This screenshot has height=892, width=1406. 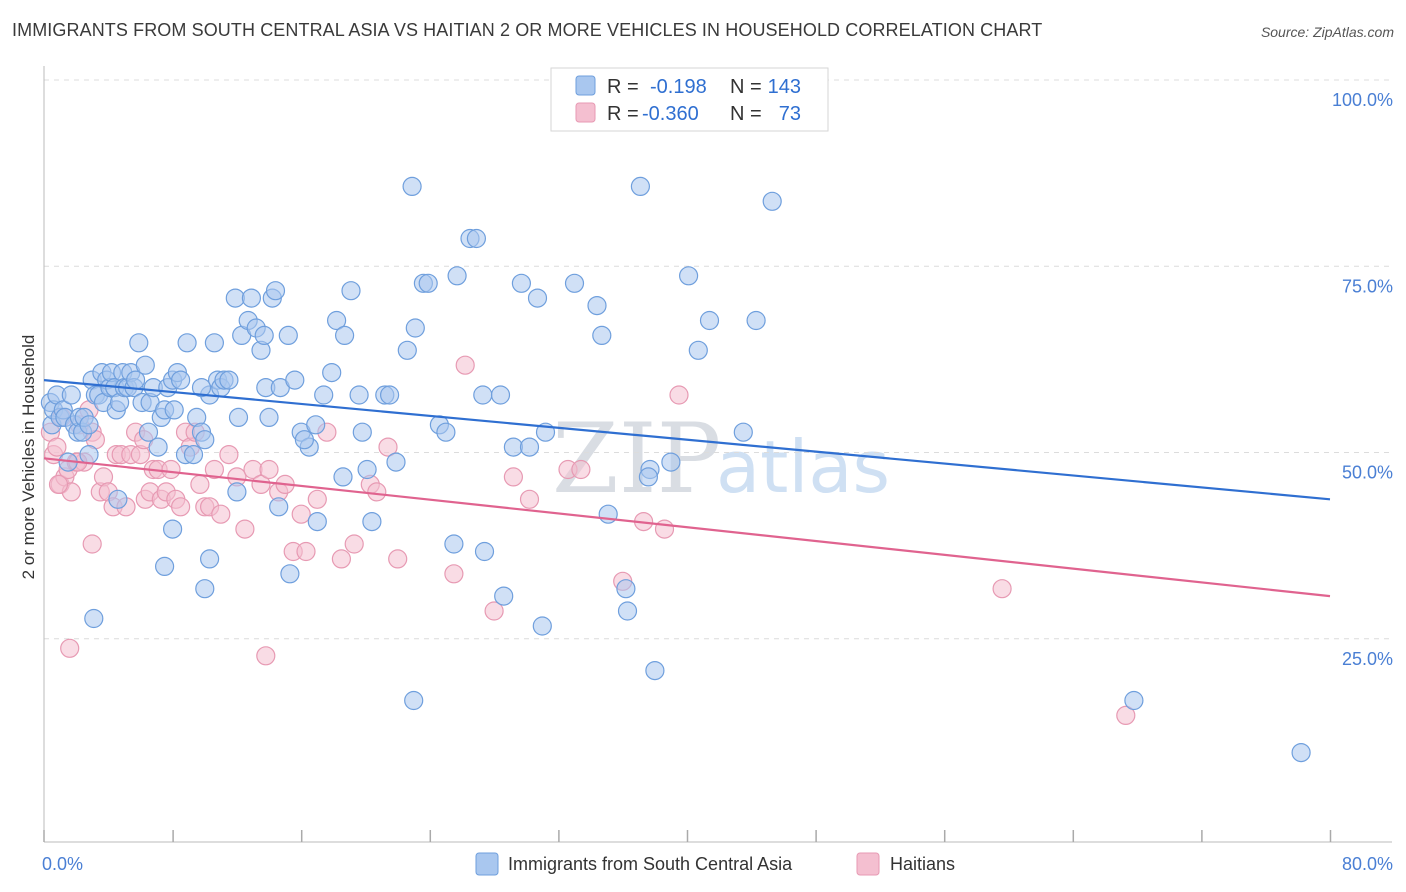 I want to click on legend-swatch-blue, so click(x=585, y=85).